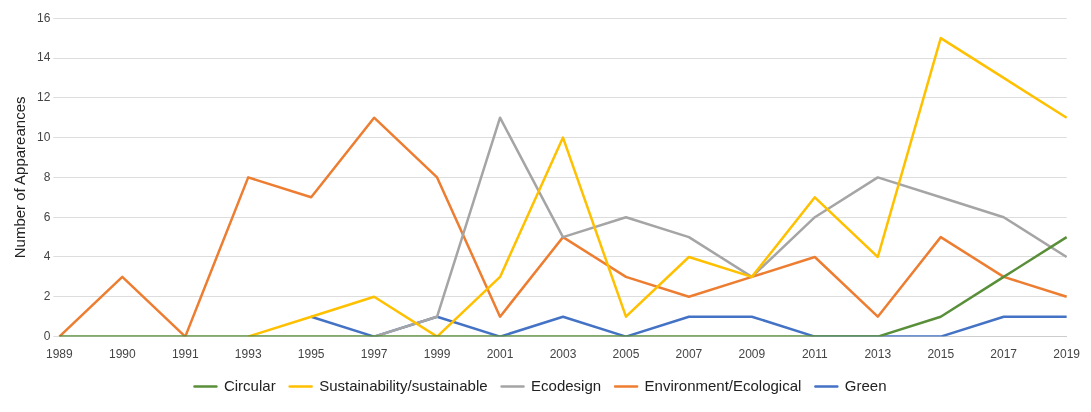  What do you see at coordinates (47, 335) in the screenshot?
I see `y-tick-label: 0` at bounding box center [47, 335].